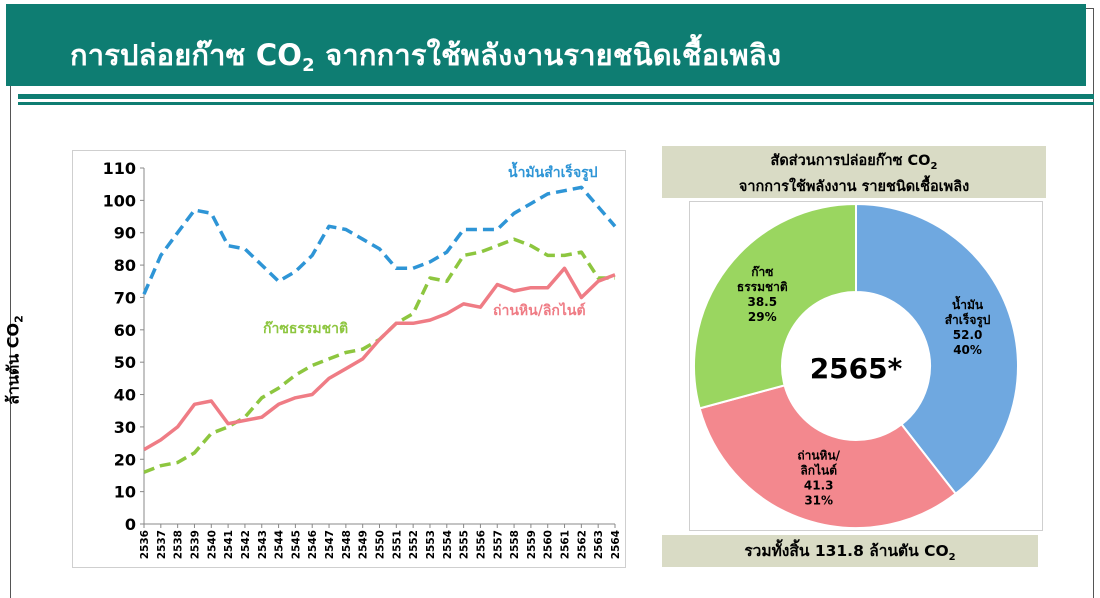  Describe the element at coordinates (566, 544) in the screenshot. I see `x-tick-label: 2561` at that location.